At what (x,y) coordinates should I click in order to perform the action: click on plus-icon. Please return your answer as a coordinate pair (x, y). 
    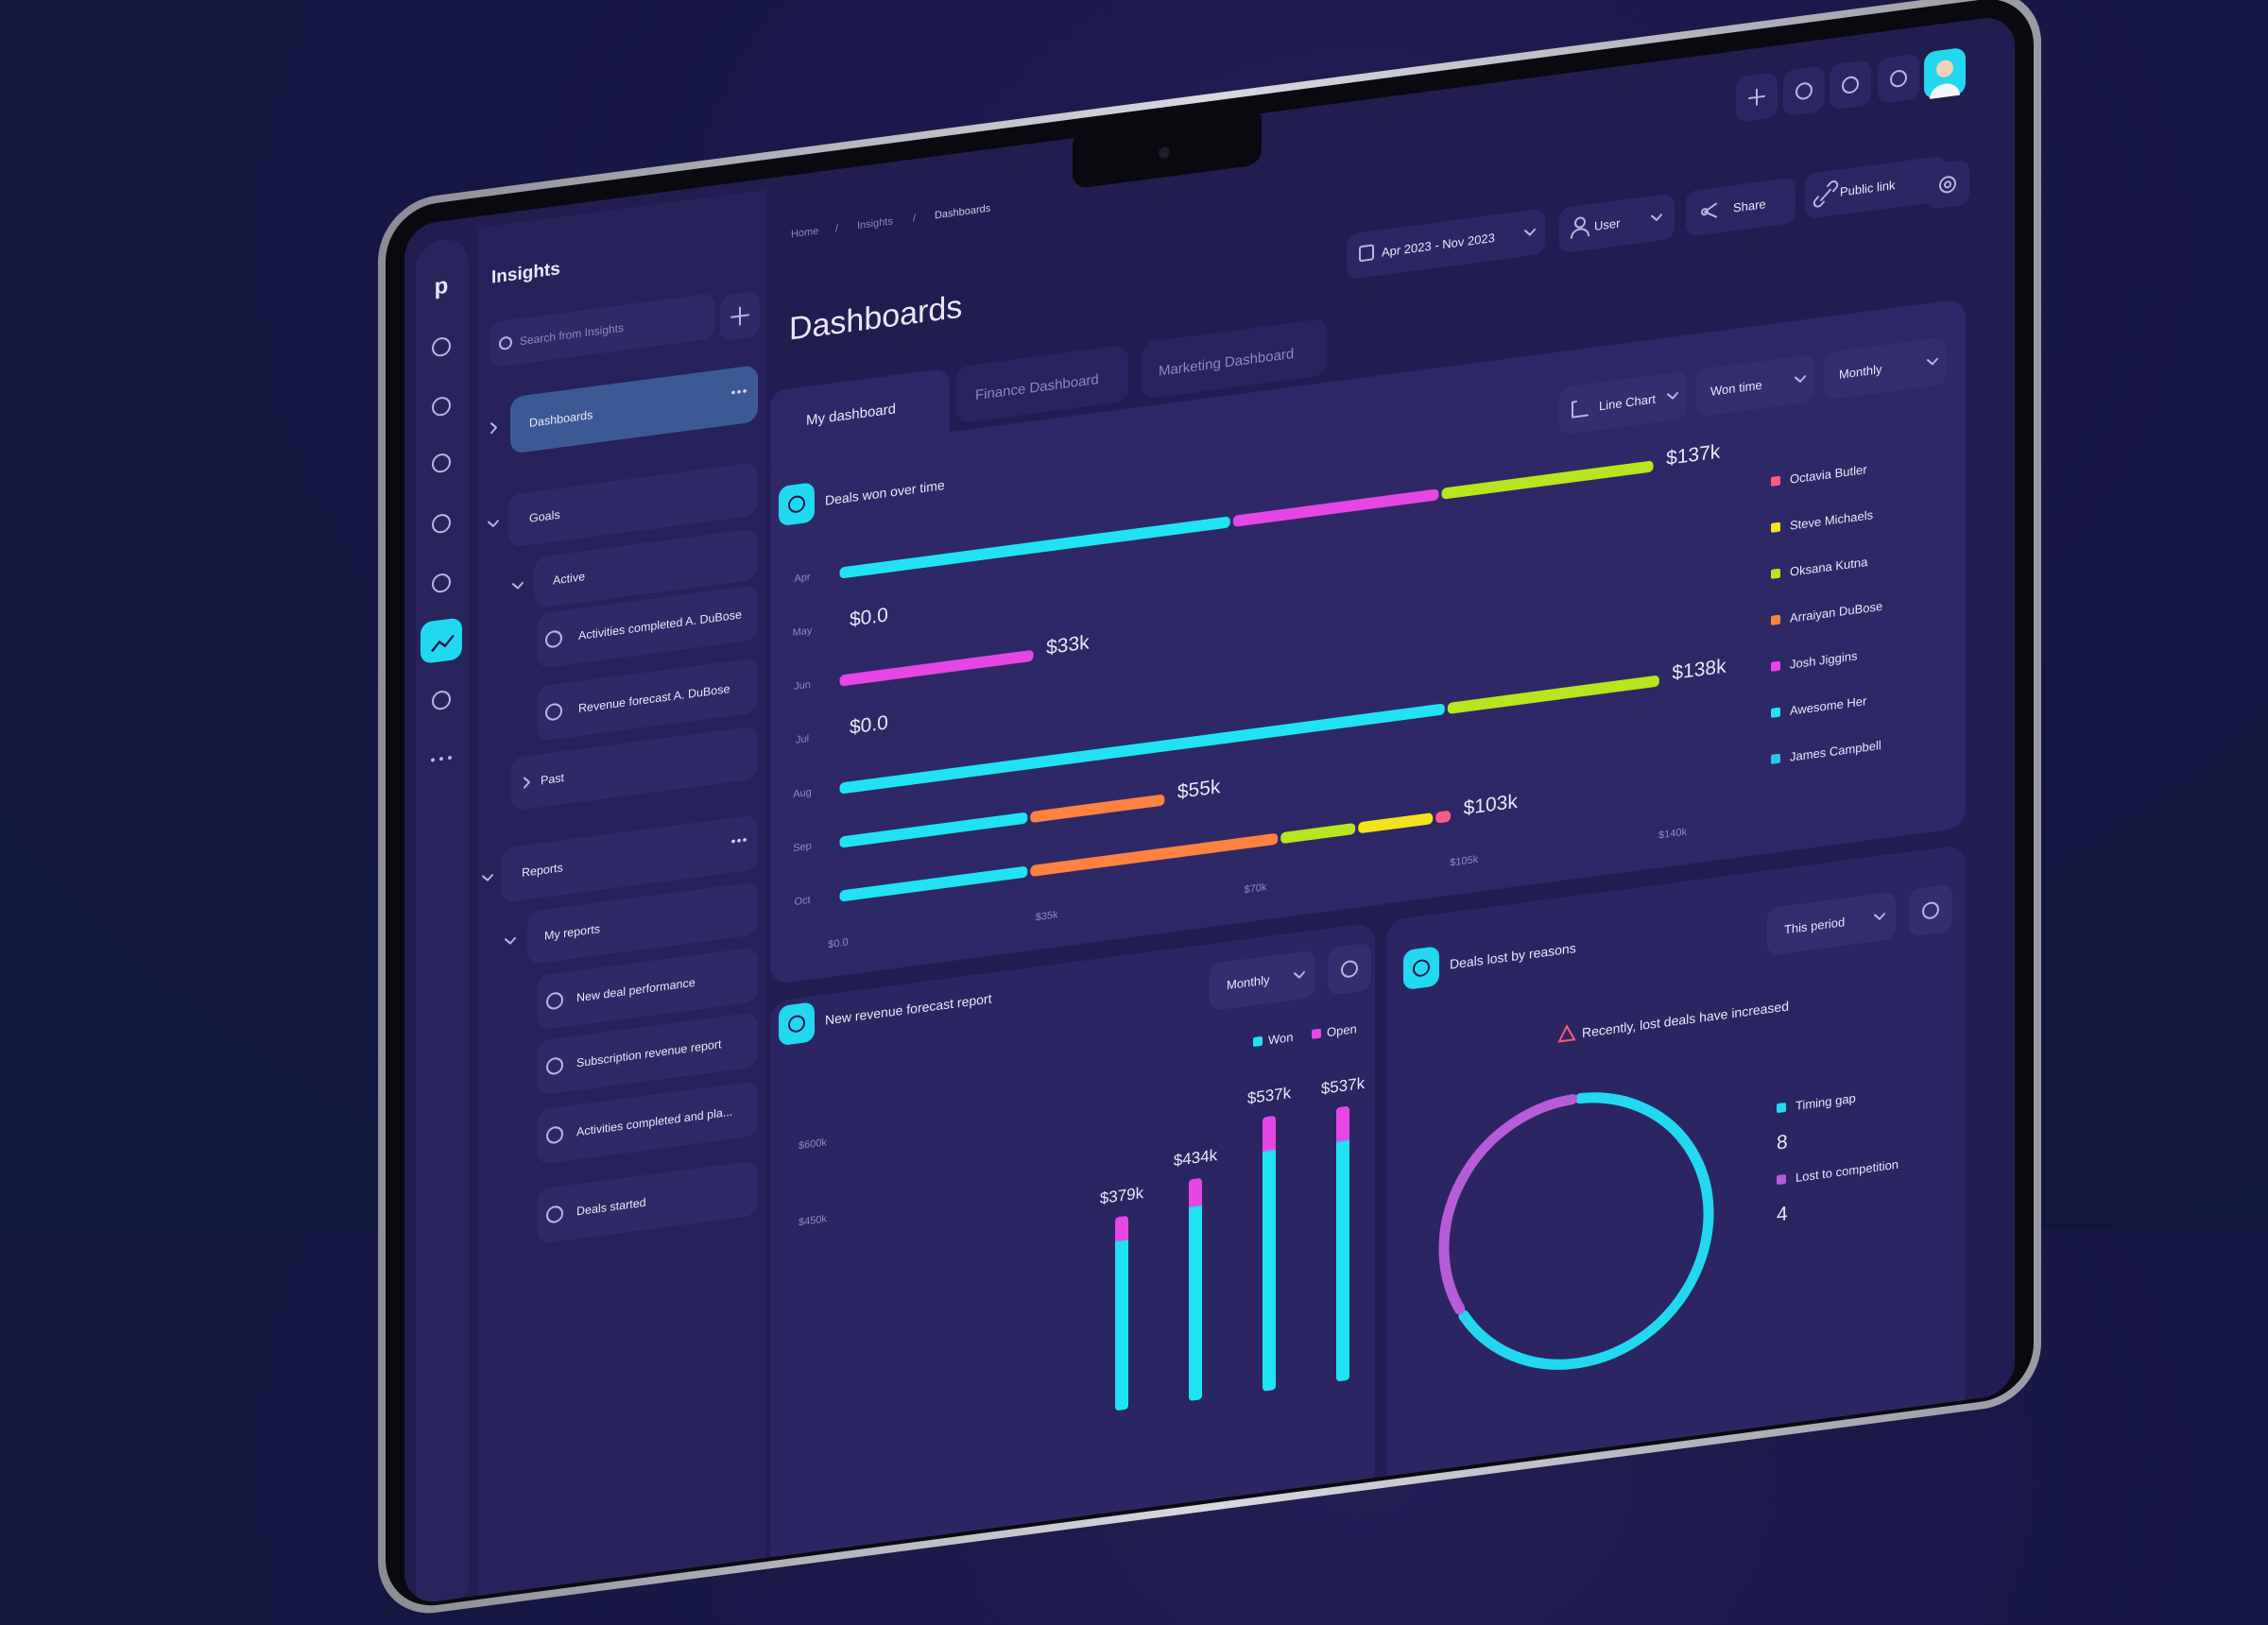
    Looking at the image, I should click on (739, 316).